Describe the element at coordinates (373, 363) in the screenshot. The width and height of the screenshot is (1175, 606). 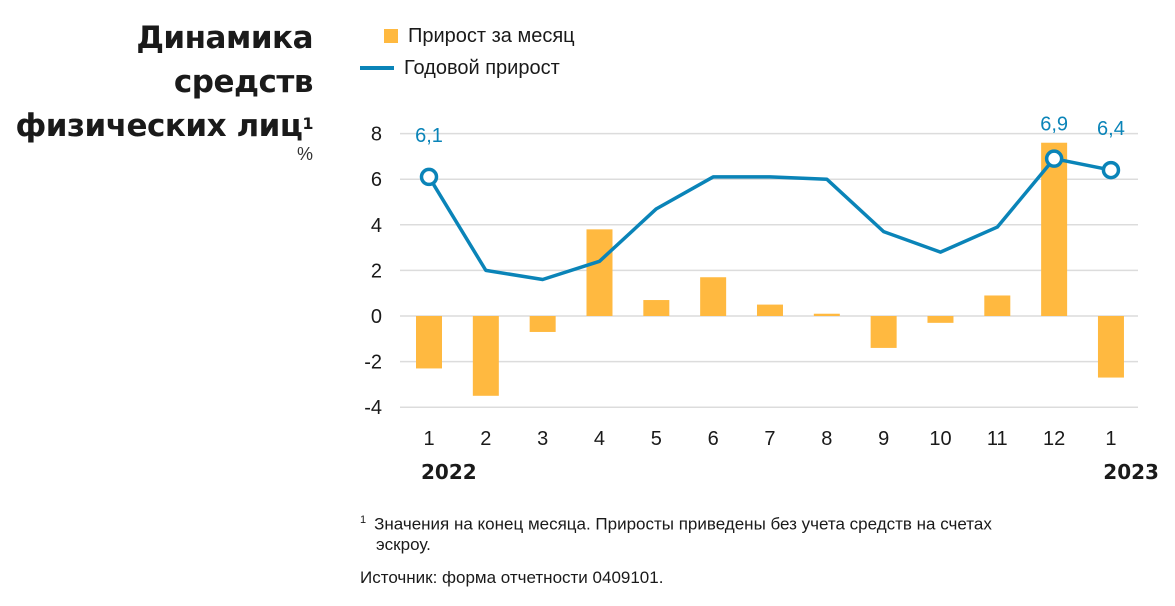
I see `y-tick-label: -2` at that location.